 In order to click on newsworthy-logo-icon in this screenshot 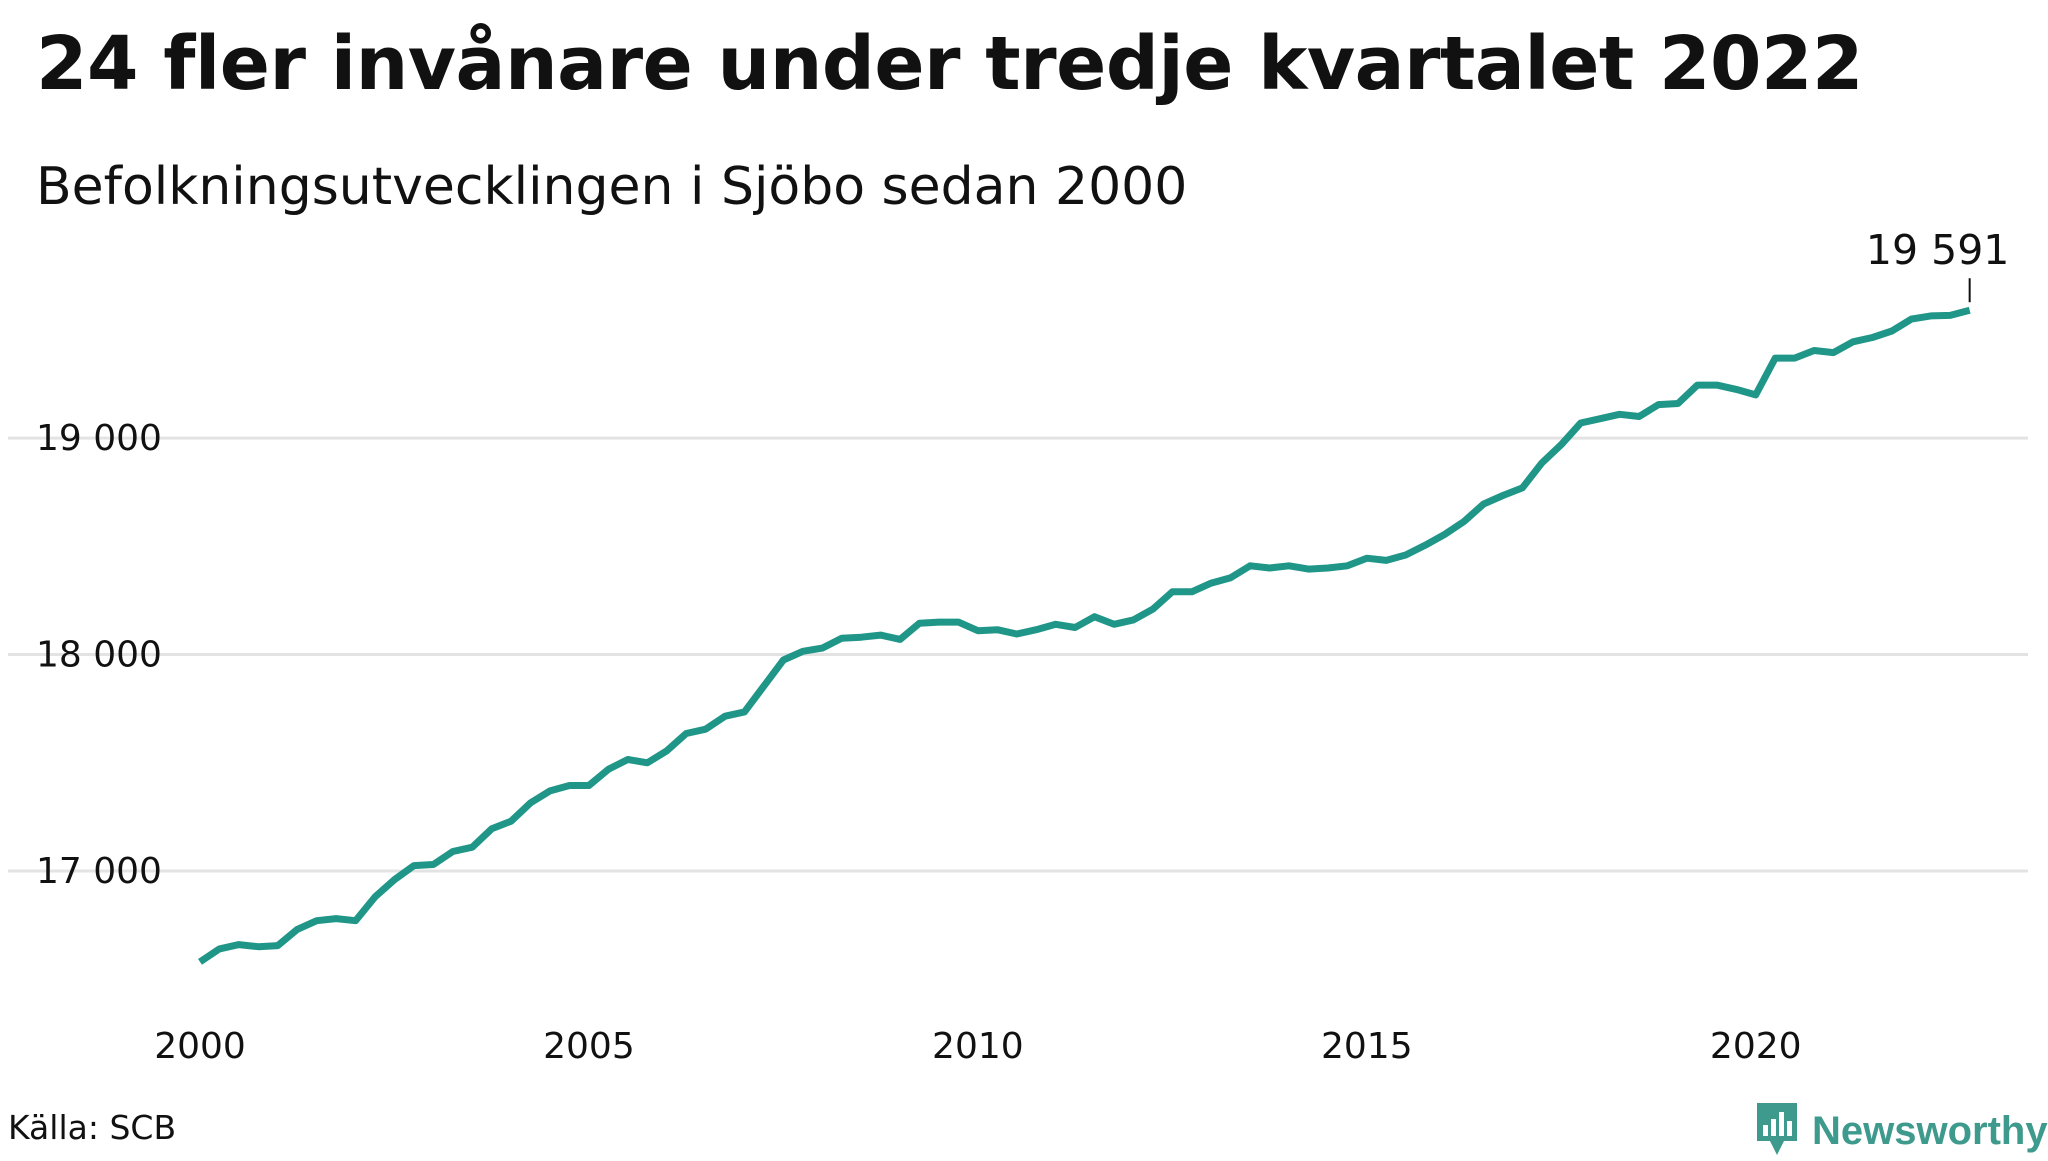, I will do `click(1777, 1131)`.